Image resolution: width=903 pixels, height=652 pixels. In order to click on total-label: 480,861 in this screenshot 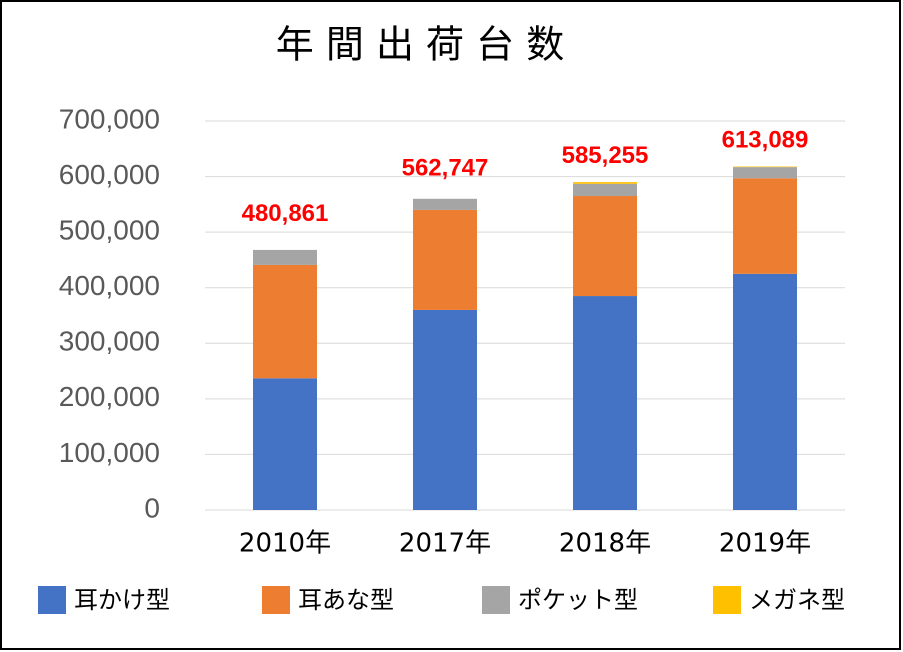, I will do `click(285, 213)`.